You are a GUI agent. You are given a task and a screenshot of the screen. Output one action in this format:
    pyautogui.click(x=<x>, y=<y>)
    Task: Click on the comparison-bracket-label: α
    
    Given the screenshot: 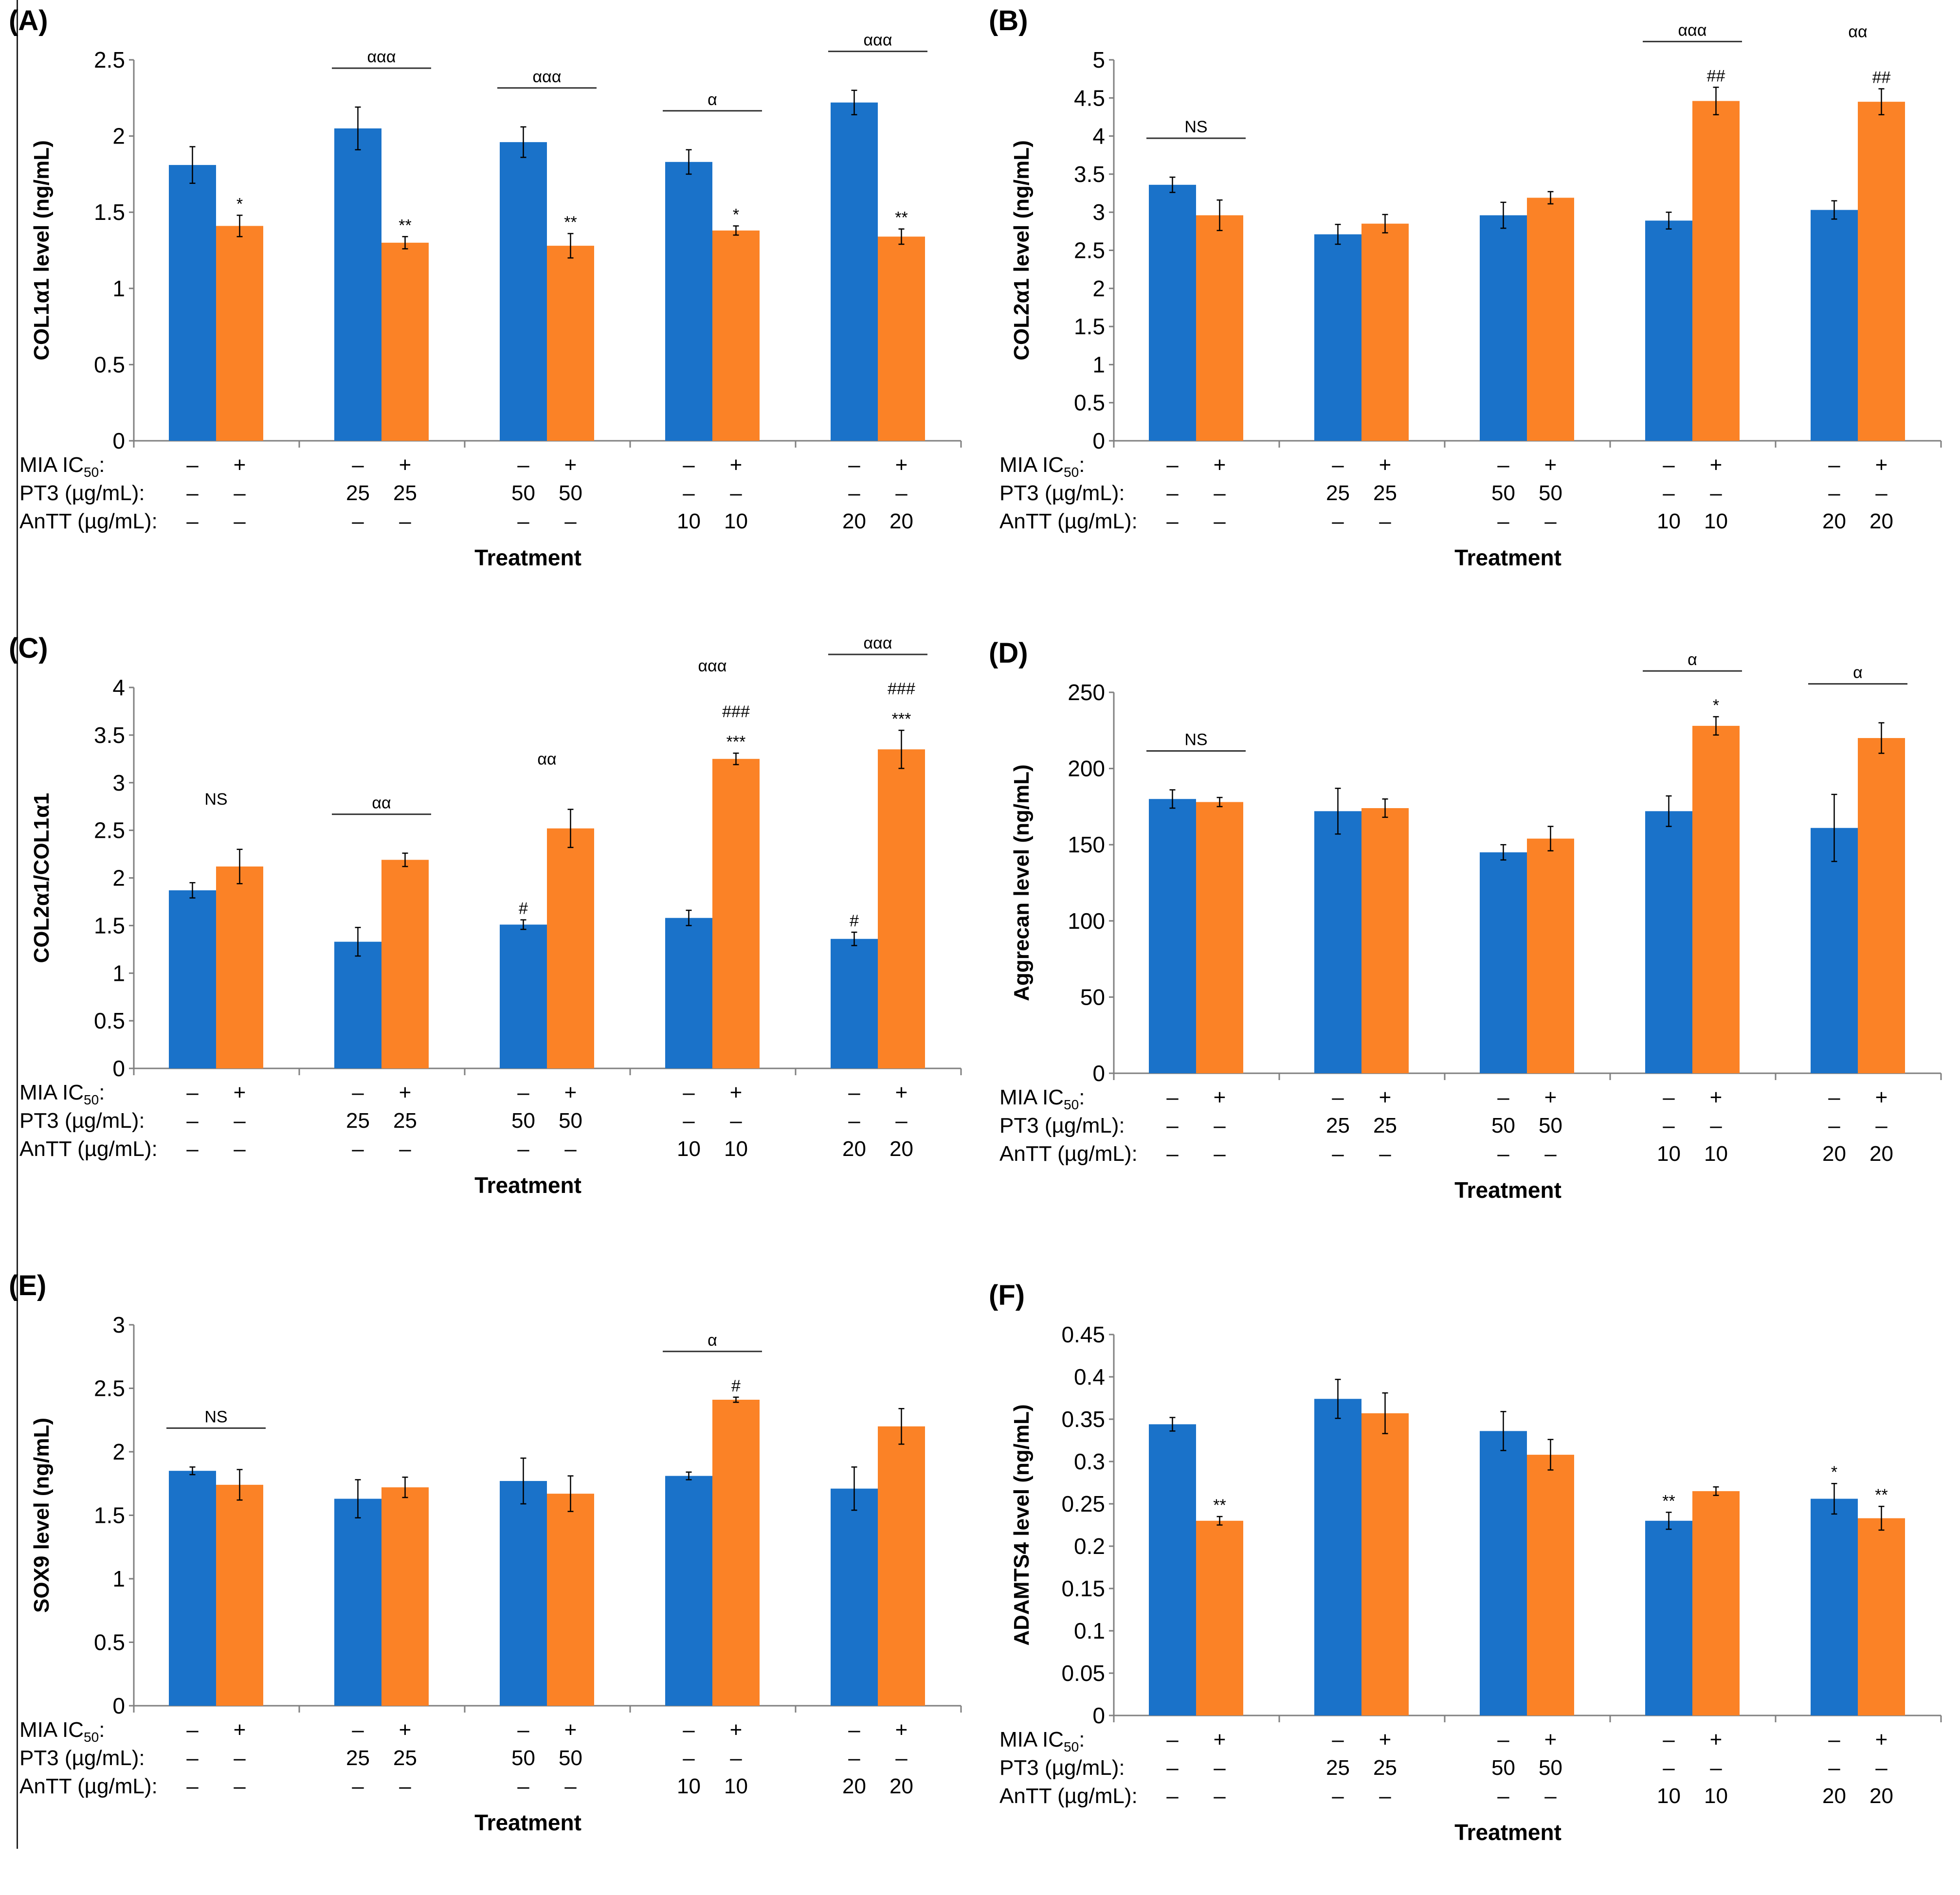 What is the action you would take?
    pyautogui.click(x=1692, y=659)
    